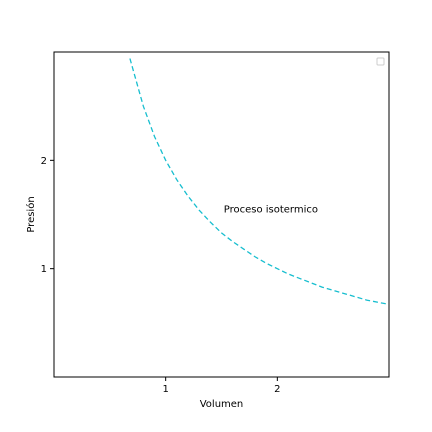  Describe the element at coordinates (165, 389) in the screenshot. I see `x-tick-label: 1` at that location.